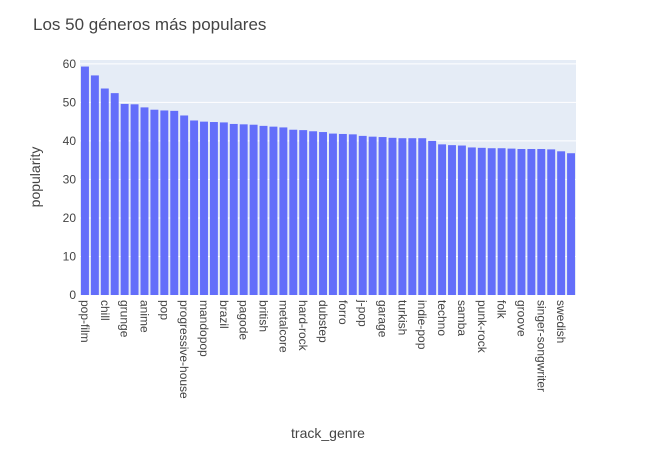  What do you see at coordinates (462, 318) in the screenshot?
I see `x-tick-label: samba` at bounding box center [462, 318].